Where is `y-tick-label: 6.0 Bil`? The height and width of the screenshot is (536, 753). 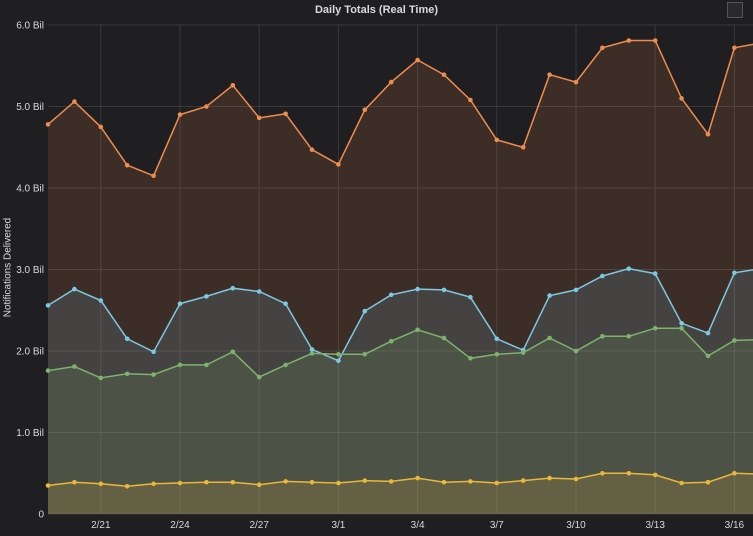
y-tick-label: 6.0 Bil is located at coordinates (30, 26).